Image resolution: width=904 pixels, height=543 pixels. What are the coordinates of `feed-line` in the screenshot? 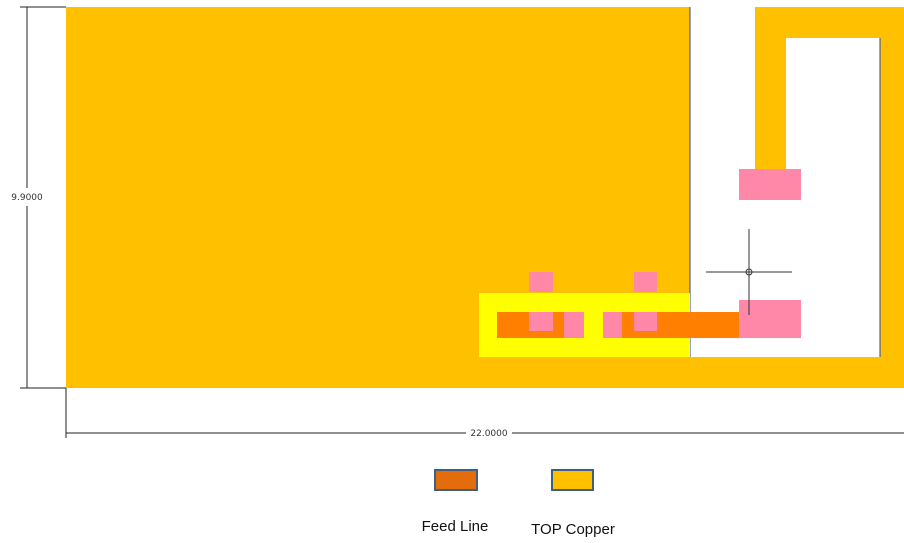 It's located at (671, 325).